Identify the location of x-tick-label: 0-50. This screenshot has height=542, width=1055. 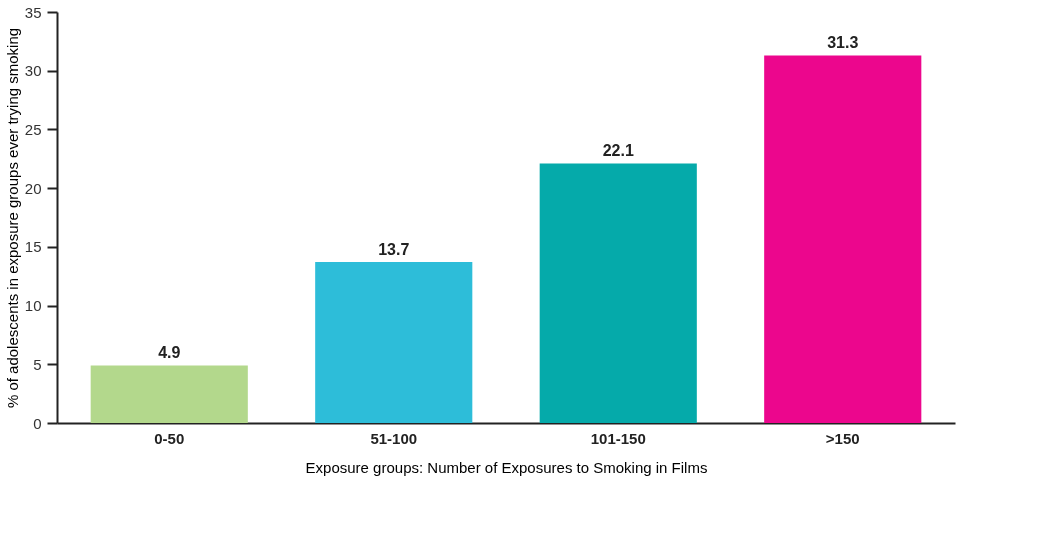
(169, 438).